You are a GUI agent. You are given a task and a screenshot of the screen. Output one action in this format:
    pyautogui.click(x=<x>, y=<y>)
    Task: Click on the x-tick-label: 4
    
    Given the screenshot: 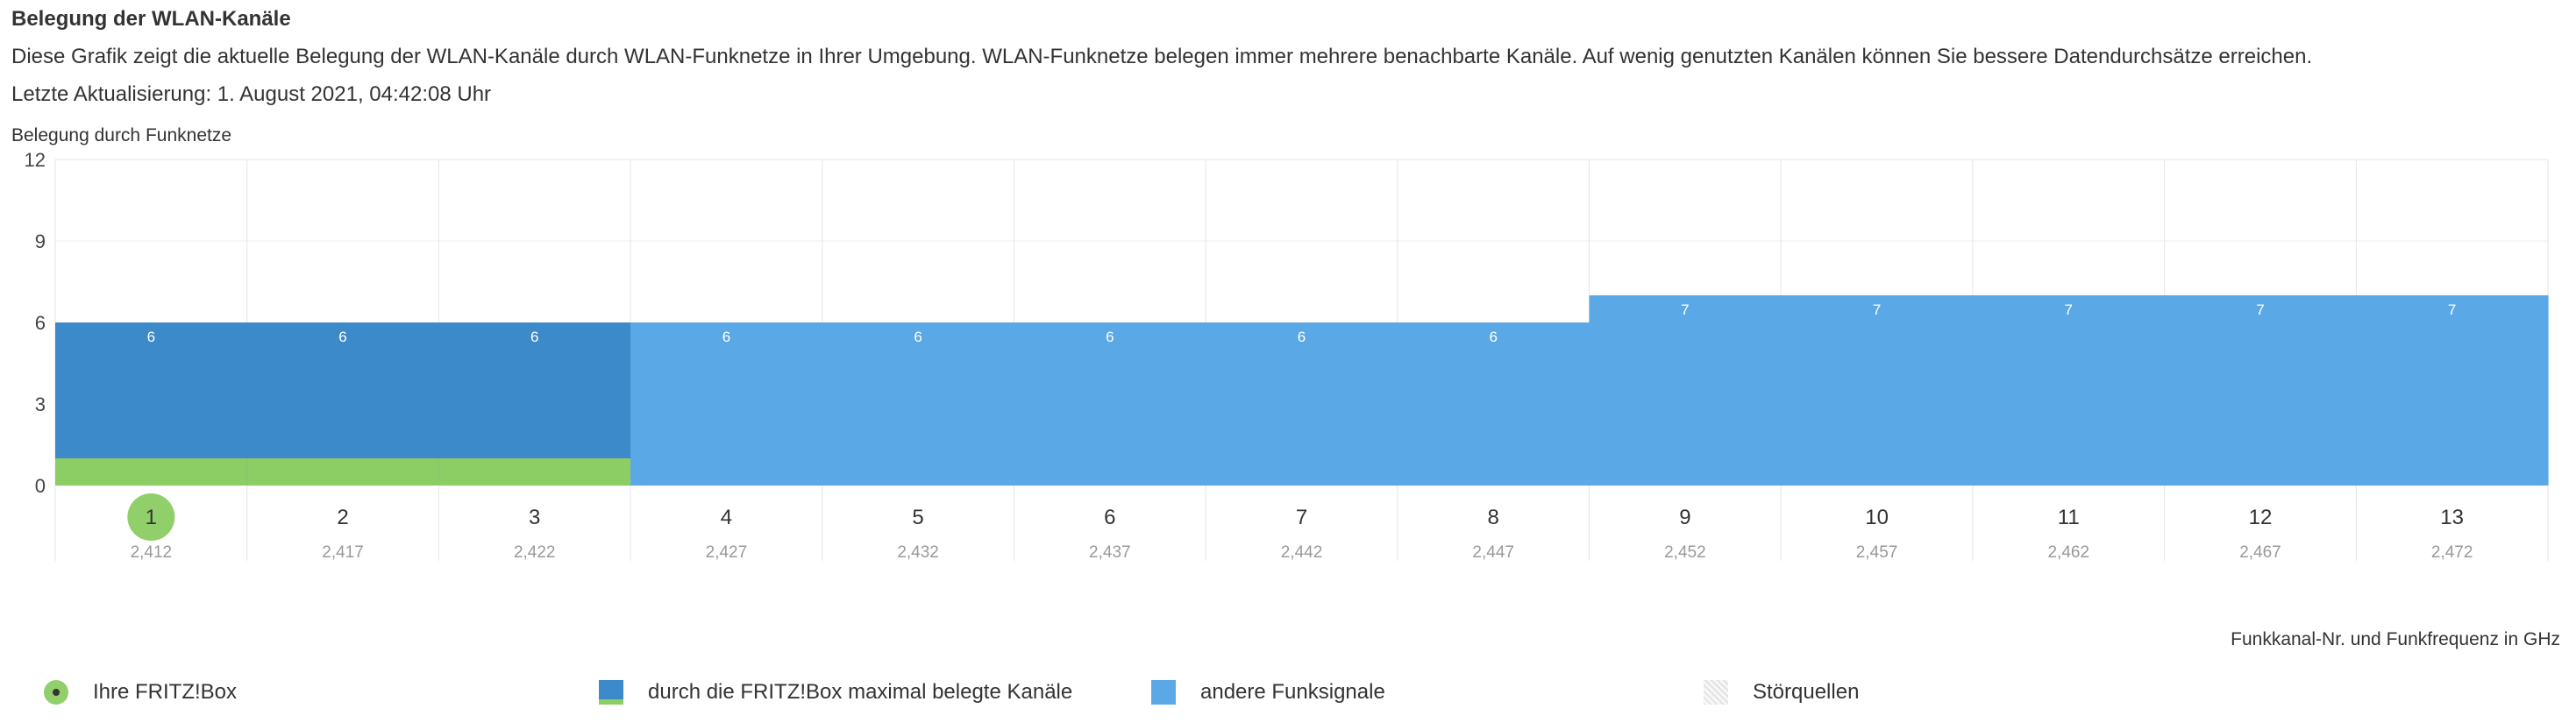 What is the action you would take?
    pyautogui.click(x=726, y=517)
    